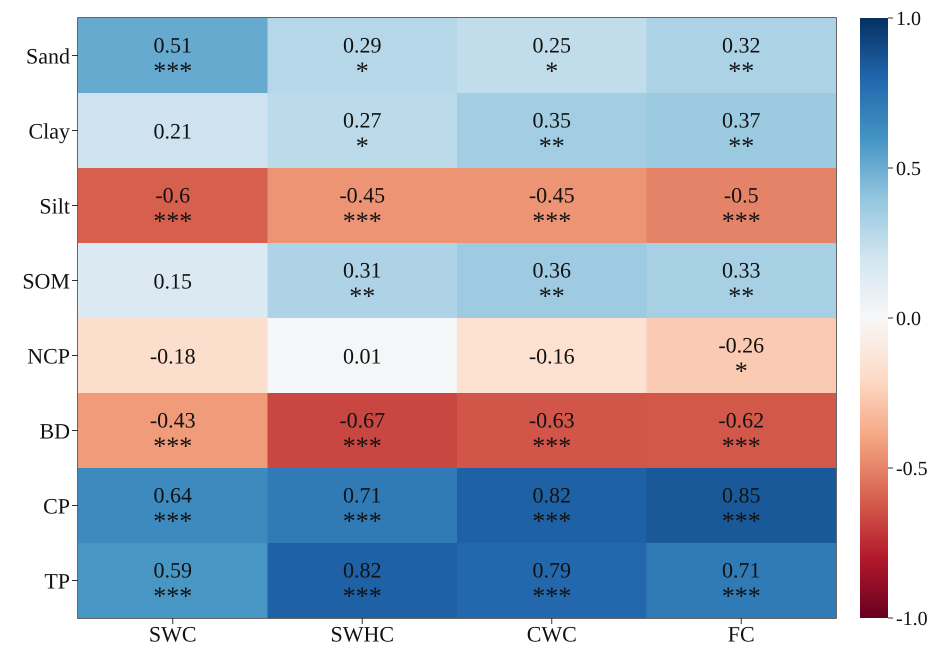 Image resolution: width=941 pixels, height=670 pixels. What do you see at coordinates (172, 59) in the screenshot?
I see `data-label: 0.51 ***` at bounding box center [172, 59].